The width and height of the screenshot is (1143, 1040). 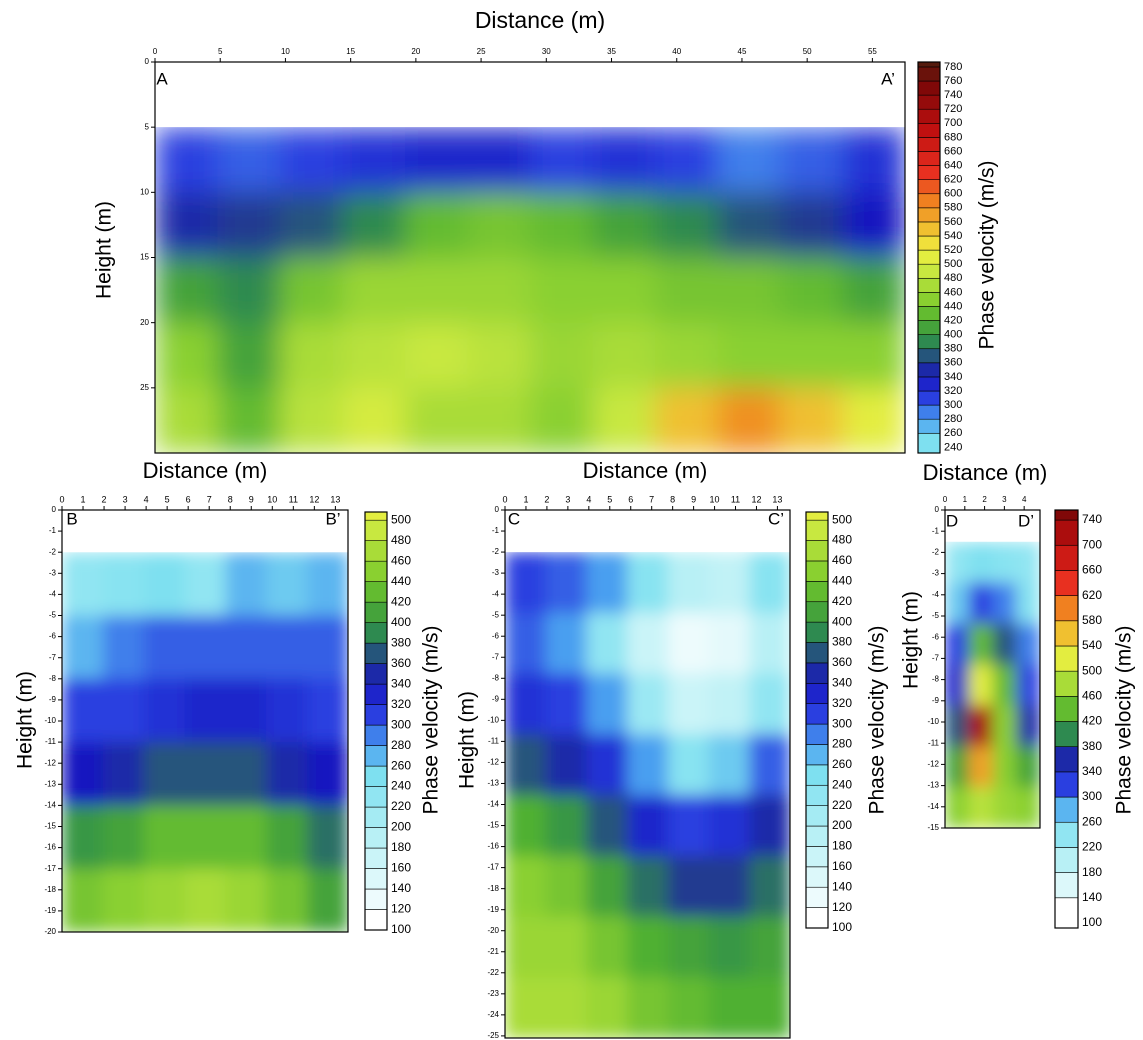 What do you see at coordinates (953, 208) in the screenshot?
I see `colorbar-tick-label: 580` at bounding box center [953, 208].